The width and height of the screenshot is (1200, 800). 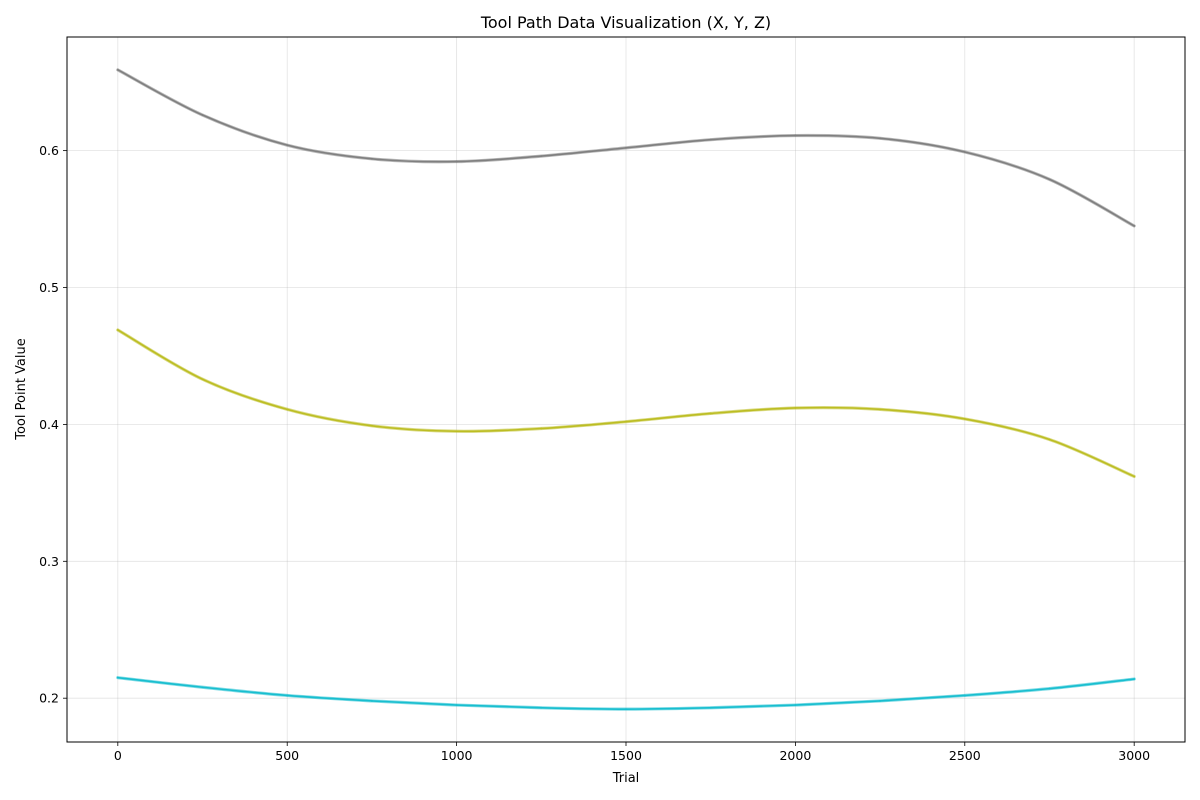 I want to click on x-axis-ticks: 0 500 1000 1500 2000 2500 3000, so click(x=632, y=752).